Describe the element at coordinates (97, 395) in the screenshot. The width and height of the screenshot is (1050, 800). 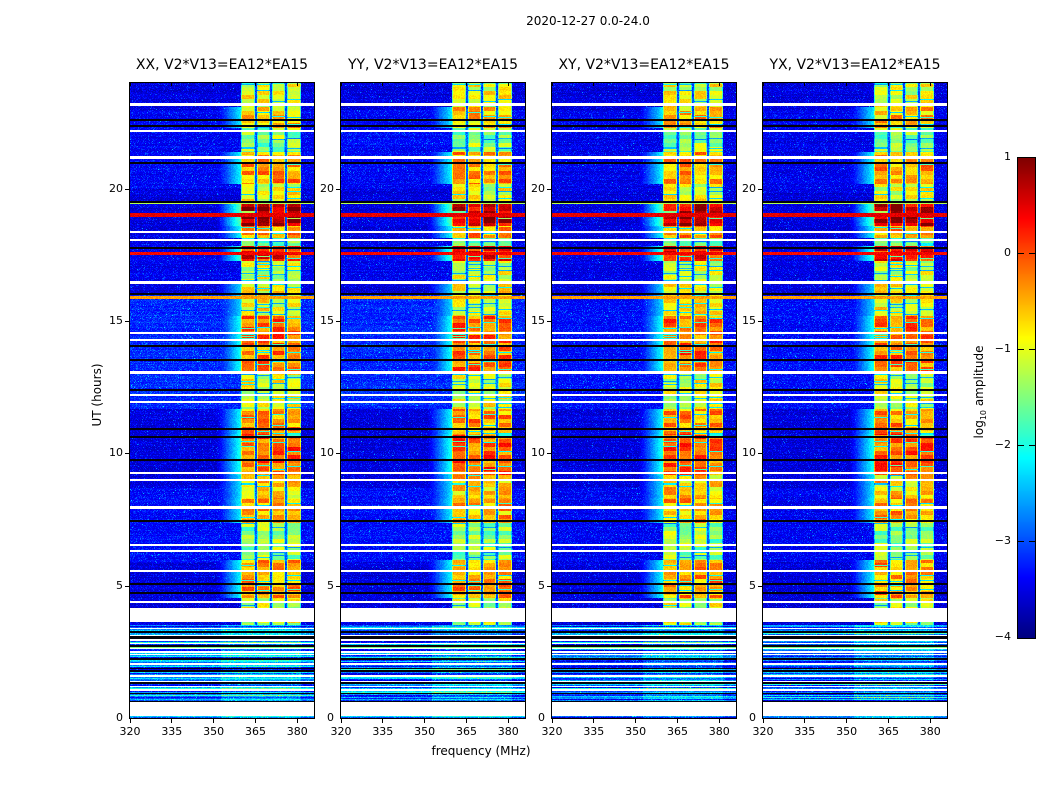
I see `y-axis-label: UT (hours)` at that location.